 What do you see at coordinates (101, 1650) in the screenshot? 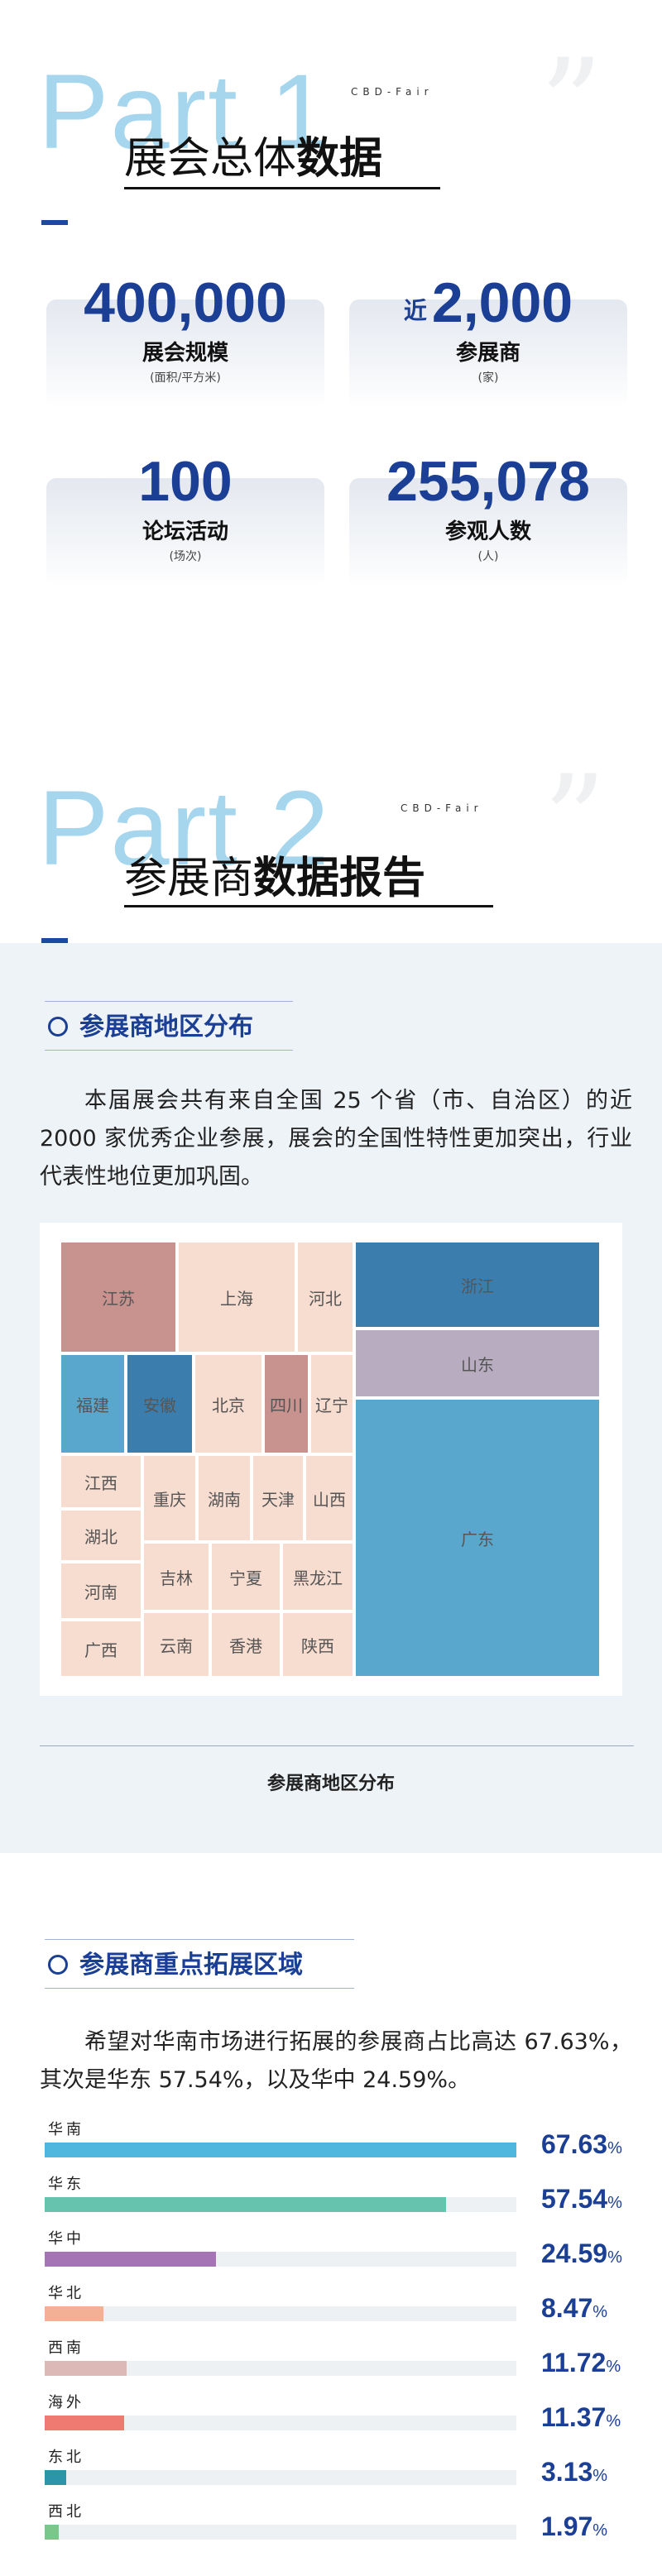
I see `treemap-label: 广西` at bounding box center [101, 1650].